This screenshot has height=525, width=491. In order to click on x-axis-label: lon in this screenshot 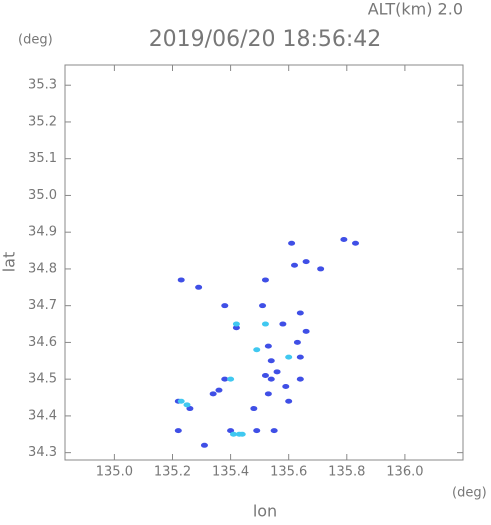, I will do `click(265, 511)`.